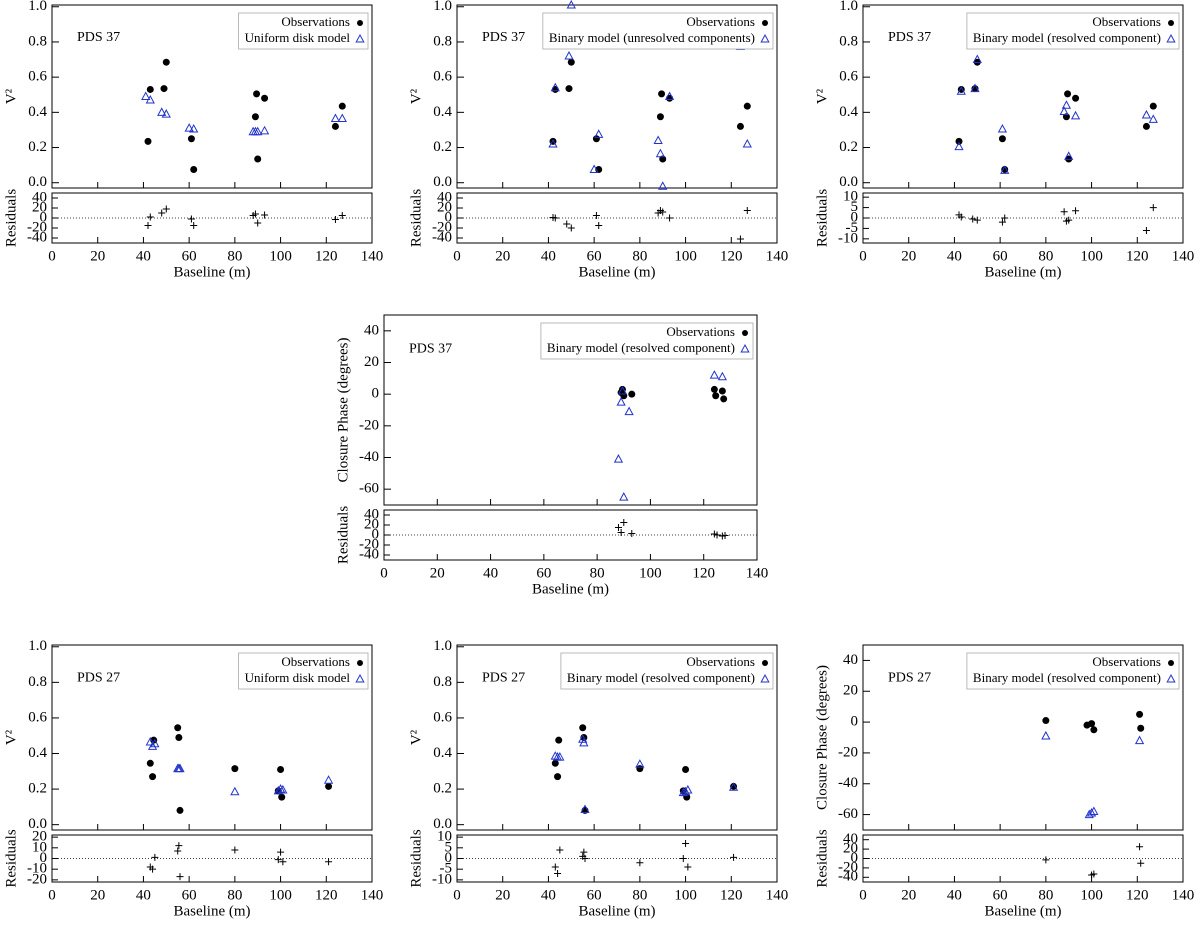 The image size is (1200, 925). Describe the element at coordinates (376, 394) in the screenshot. I see `y-tick-label: 0` at that location.